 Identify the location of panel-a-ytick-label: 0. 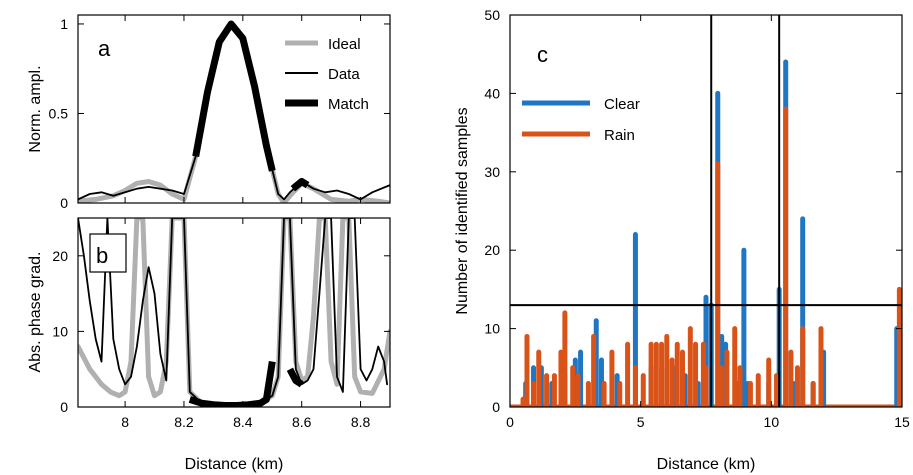
(64, 203).